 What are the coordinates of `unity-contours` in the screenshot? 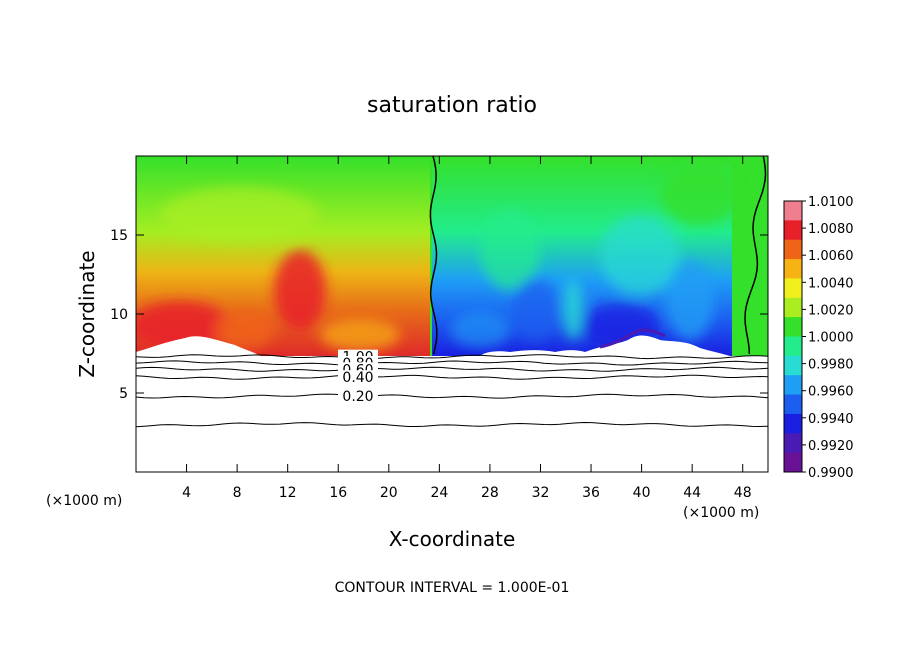 It's located at (598, 255).